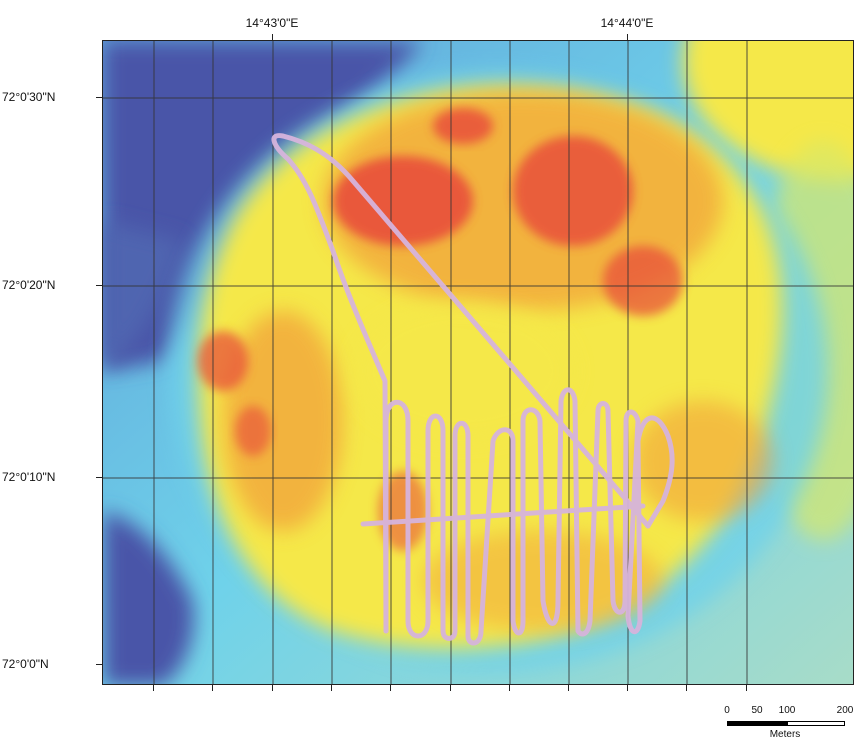 The width and height of the screenshot is (856, 747). Describe the element at coordinates (28, 477) in the screenshot. I see `lat-label-72-0-10: 72°0'10"N` at that location.